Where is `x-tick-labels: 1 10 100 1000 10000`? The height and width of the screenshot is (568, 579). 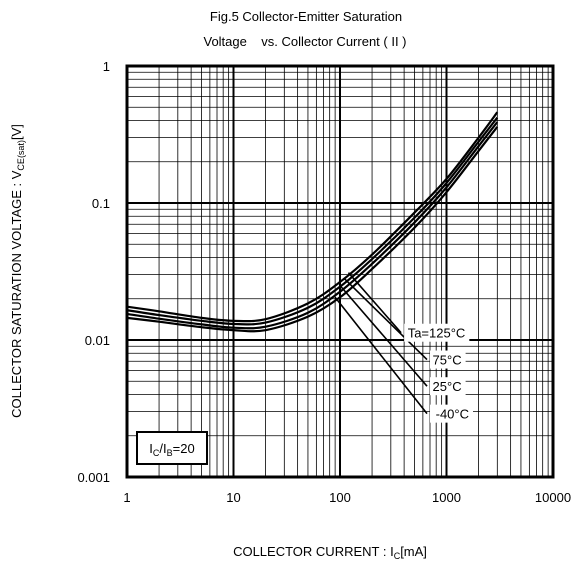 x-tick-labels: 1 10 100 1000 10000 is located at coordinates (347, 497).